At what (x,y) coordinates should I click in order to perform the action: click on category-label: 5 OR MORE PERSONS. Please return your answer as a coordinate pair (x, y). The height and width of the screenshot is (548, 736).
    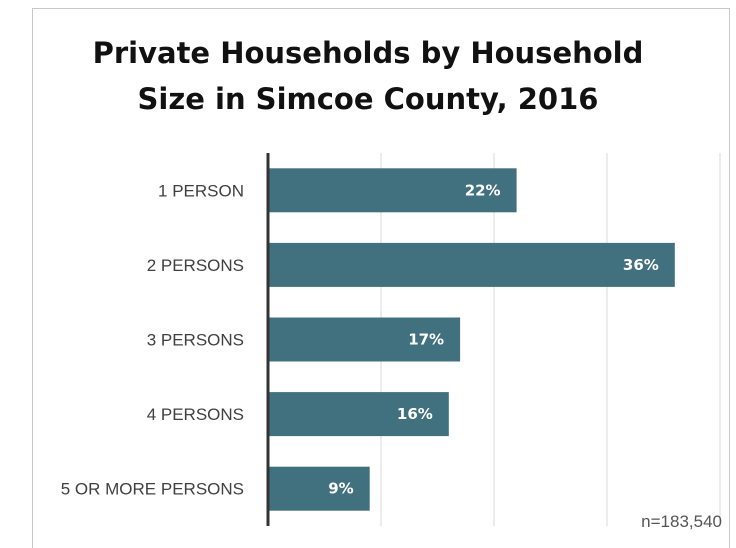
    Looking at the image, I should click on (152, 489).